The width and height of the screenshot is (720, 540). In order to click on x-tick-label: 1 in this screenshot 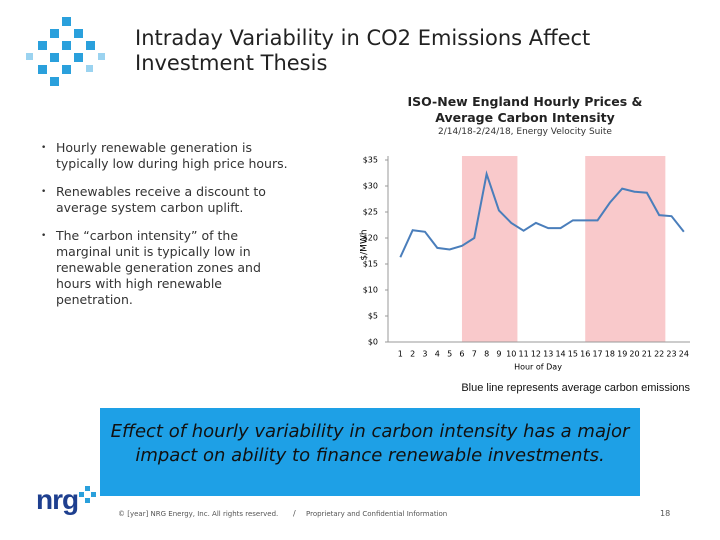, I will do `click(400, 354)`.